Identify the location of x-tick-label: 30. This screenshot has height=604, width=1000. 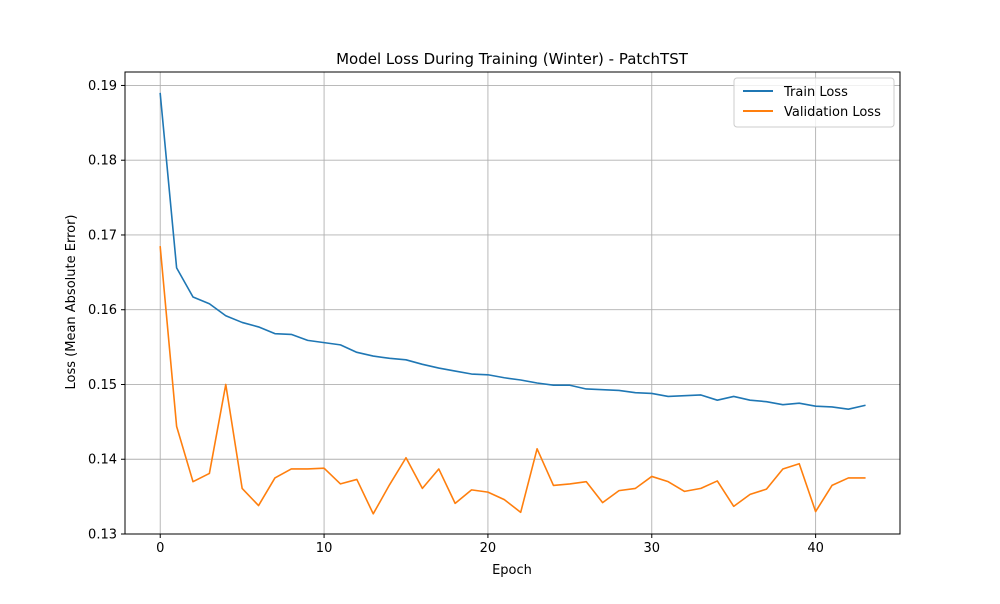
(651, 548).